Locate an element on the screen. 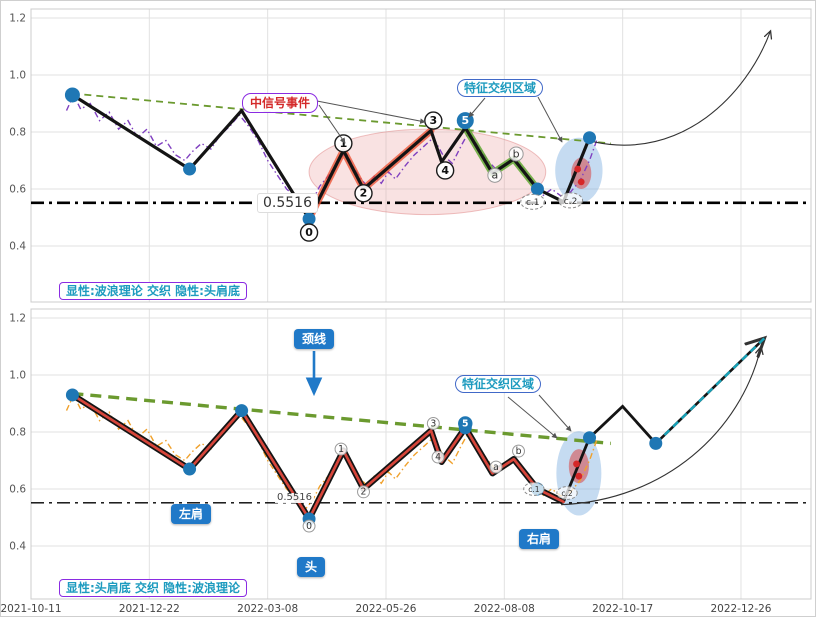  projection-line is located at coordinates (710, 391).